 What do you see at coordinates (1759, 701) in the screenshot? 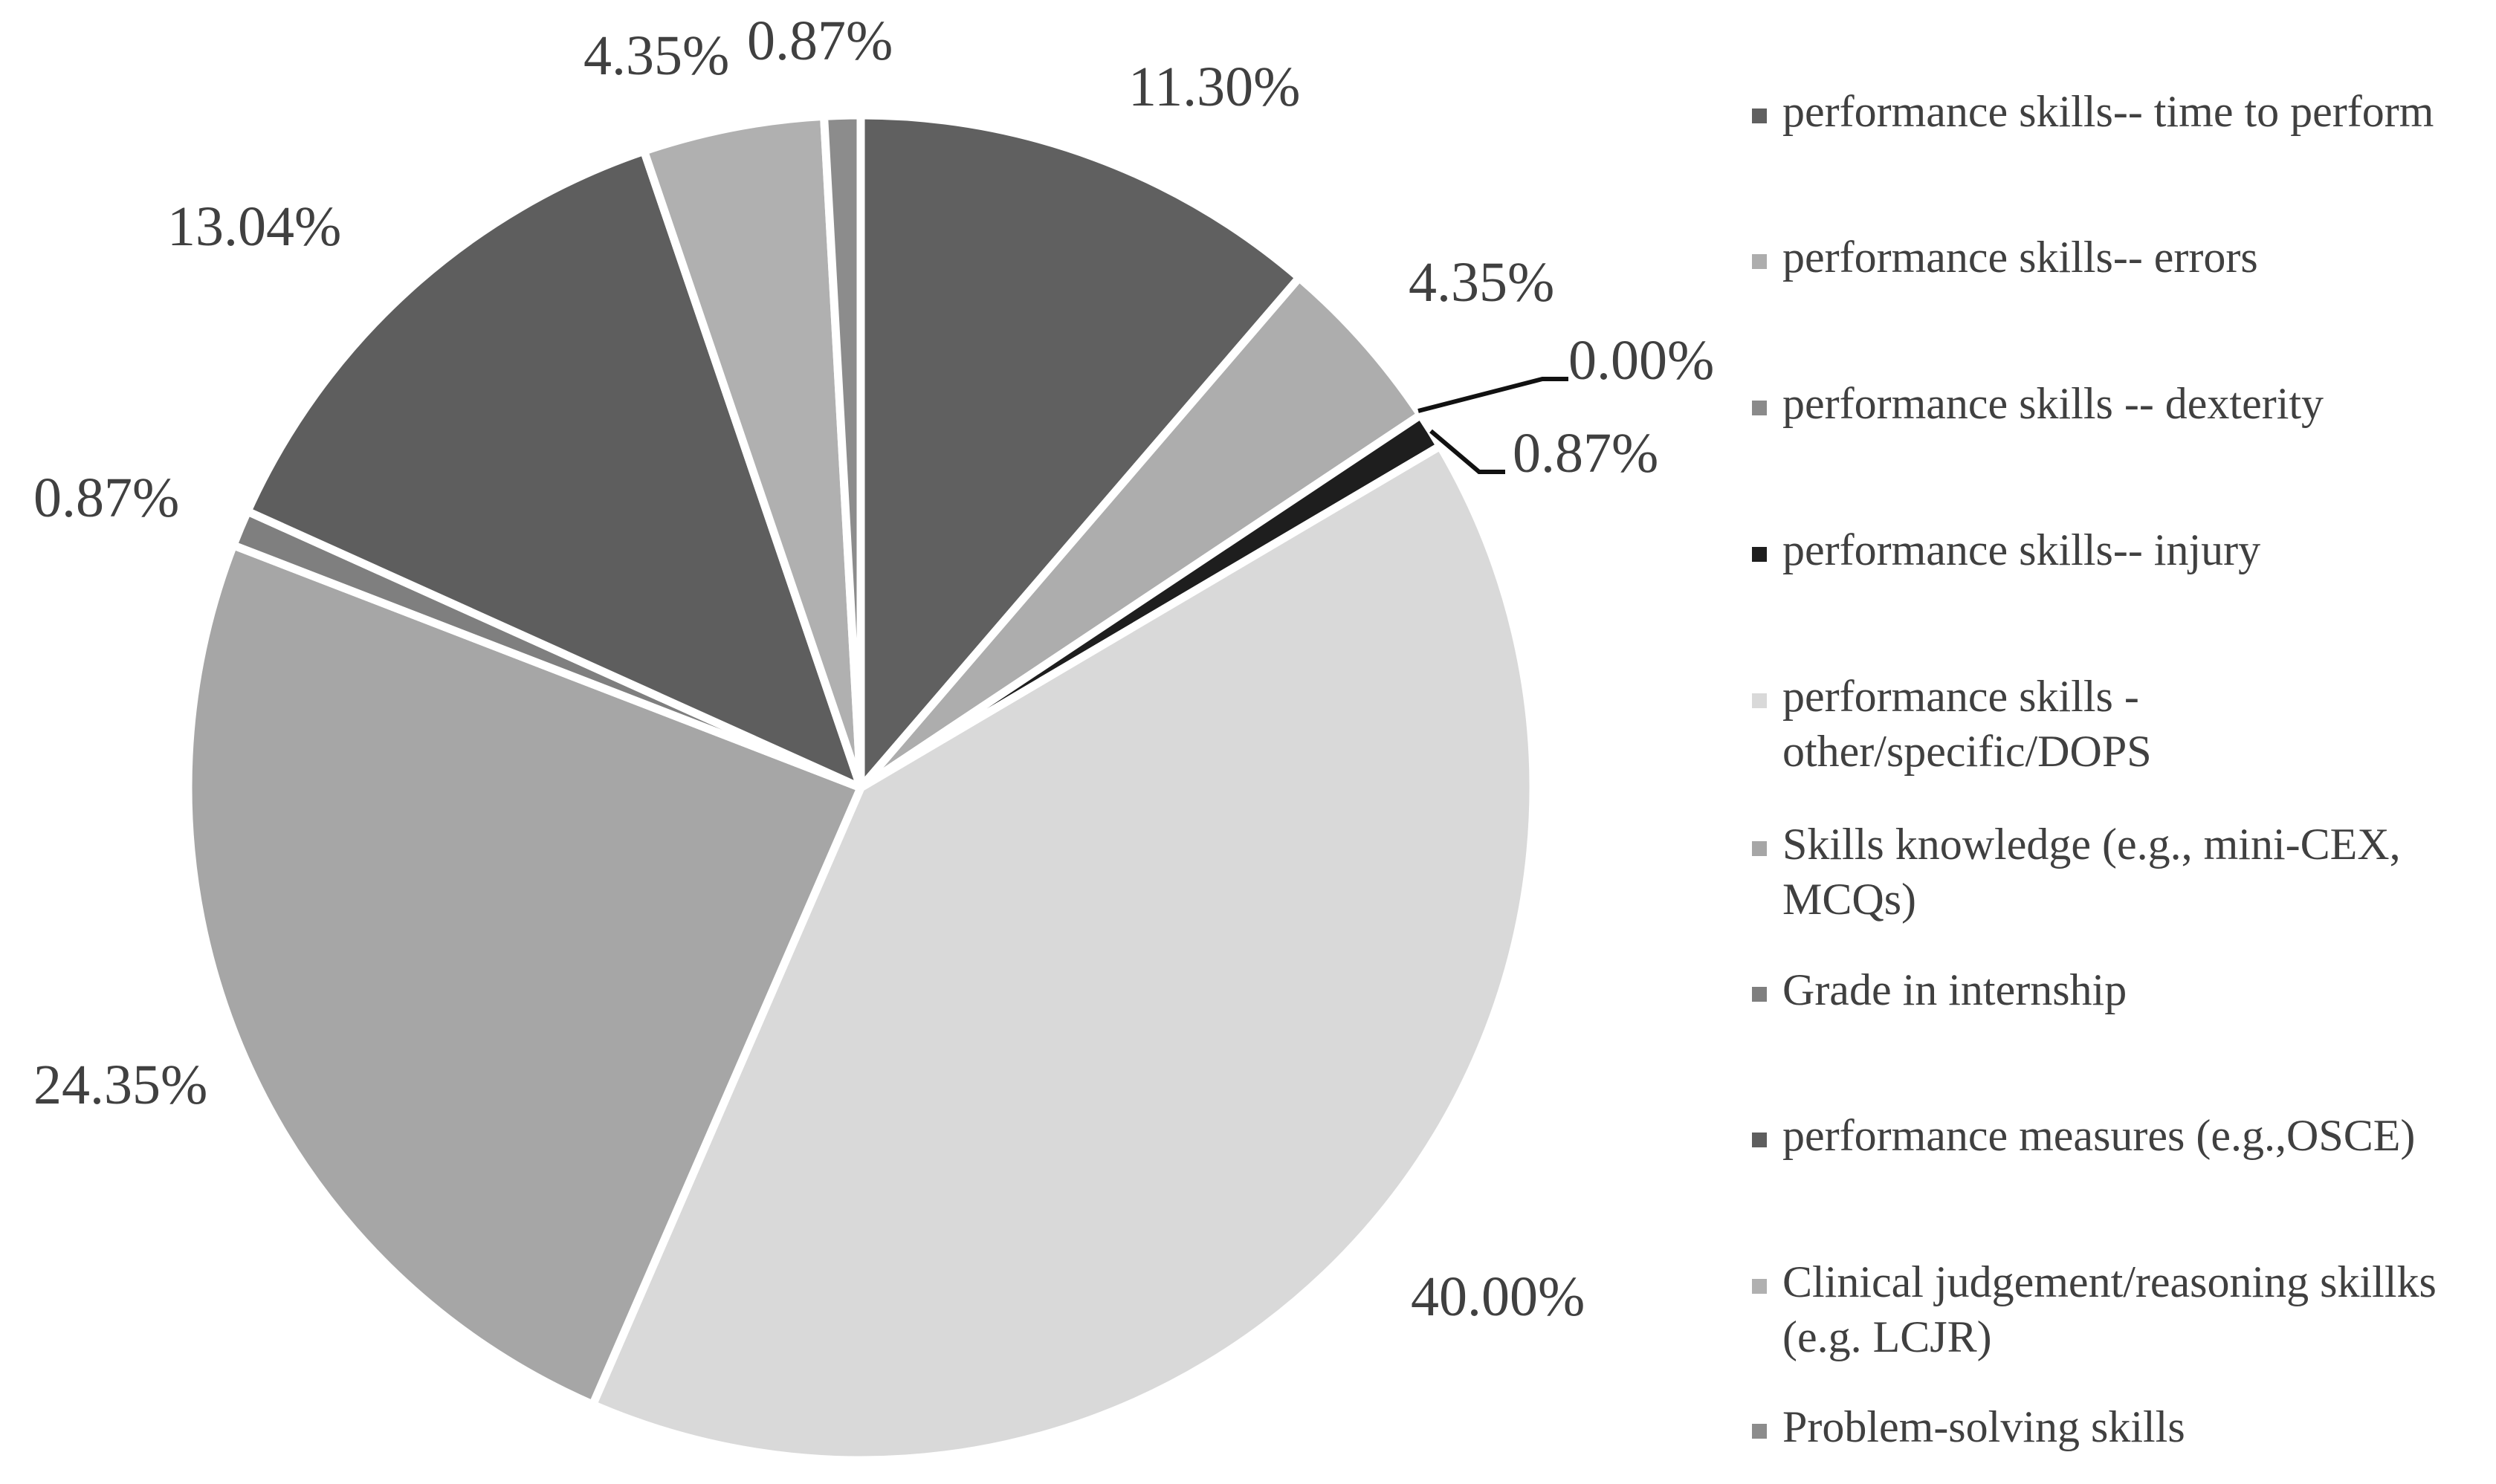
I see `legend-marker-performance-skills-other-specific-dops` at bounding box center [1759, 701].